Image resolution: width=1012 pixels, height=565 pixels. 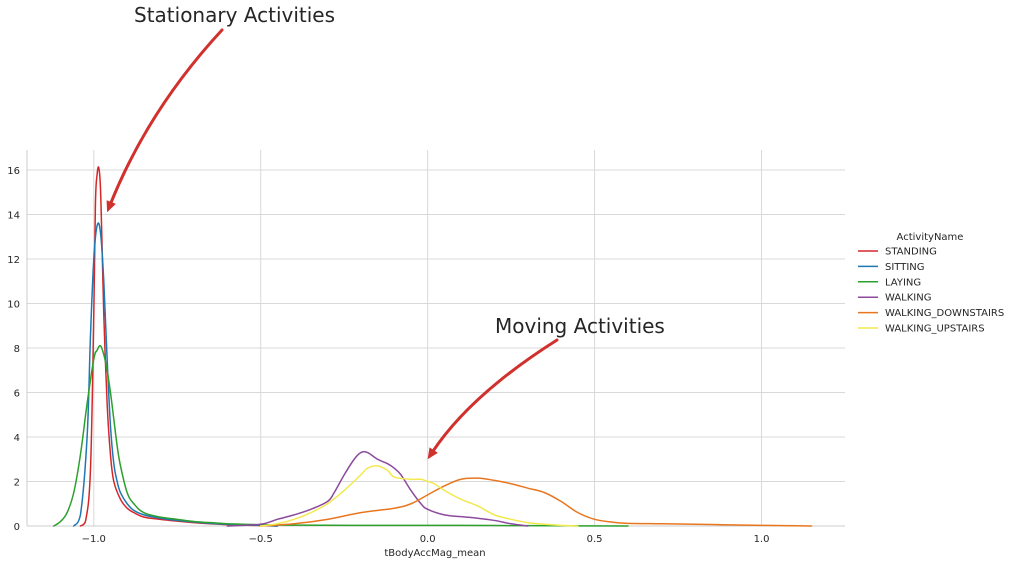 I want to click on y-tick-label: 12, so click(x=13, y=260).